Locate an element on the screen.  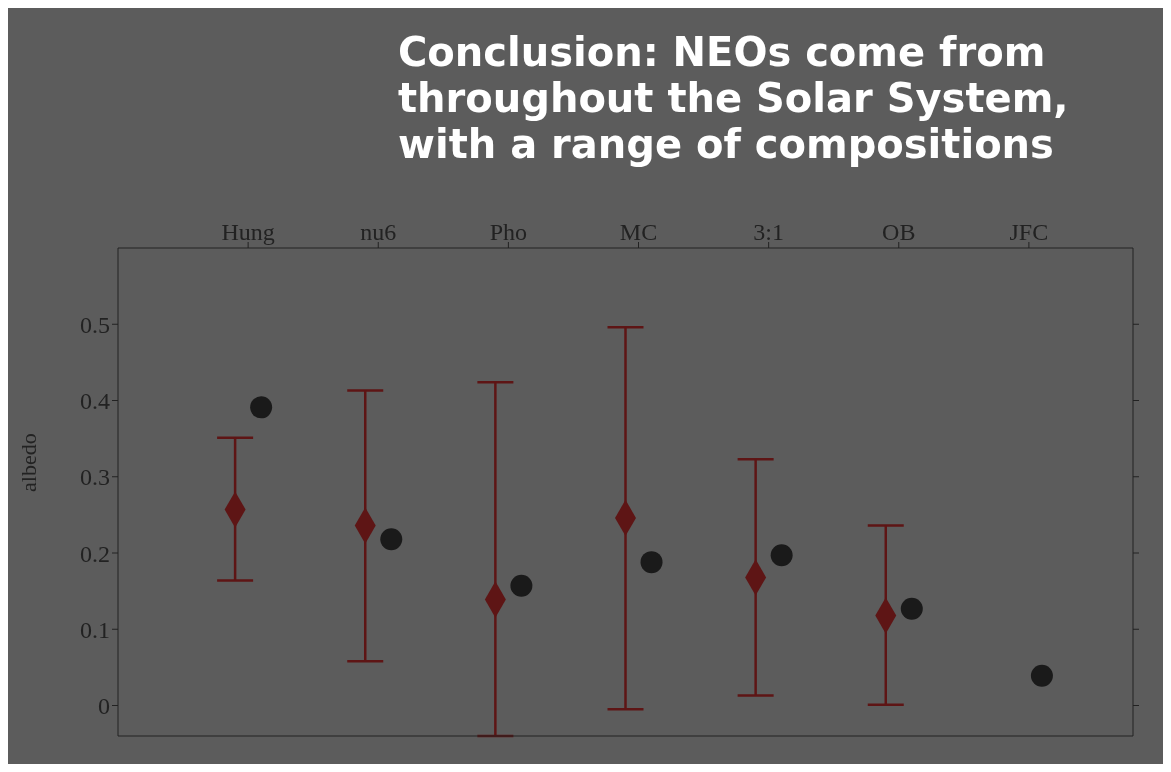
y-tick-label: 0.3 is located at coordinates (95, 477).